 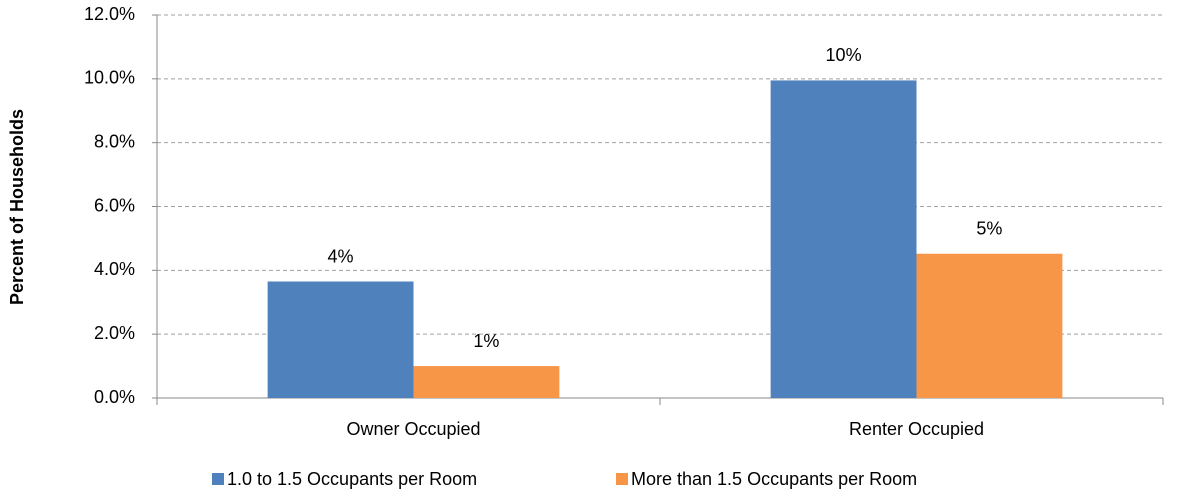 I want to click on y-tick-label: 2.0%, so click(x=114, y=333).